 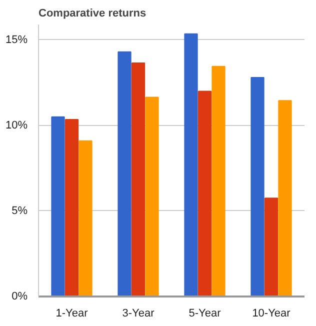 What do you see at coordinates (271, 314) in the screenshot?
I see `x-tick-label: 10-Year` at bounding box center [271, 314].